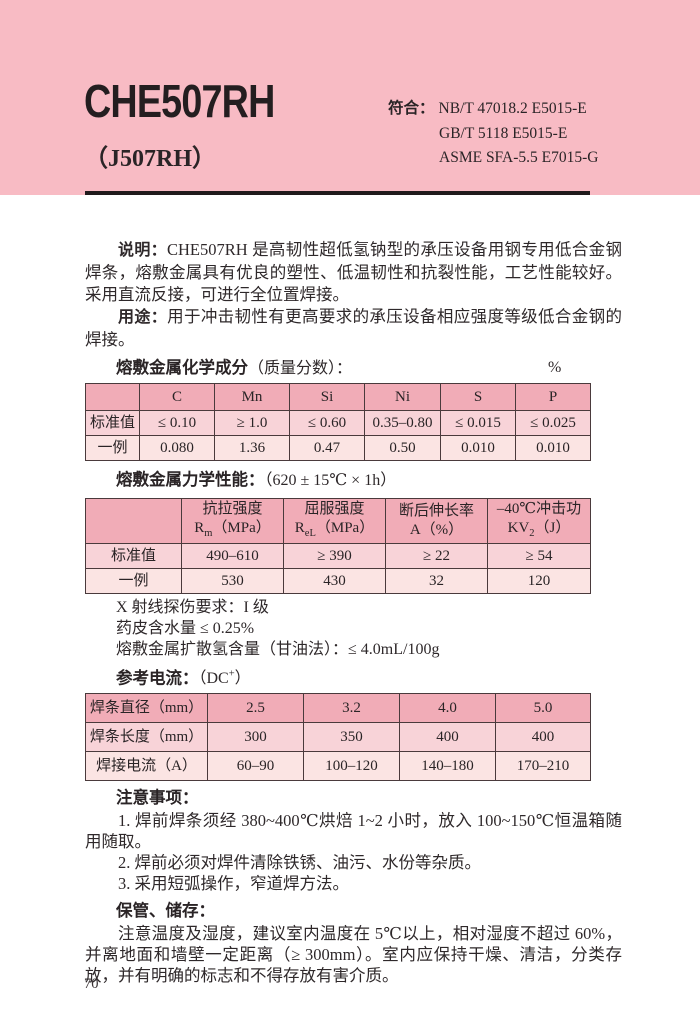 The image size is (700, 1035). I want to click on table-row: 一例 0.080 1.36 0.47 0.50 0.010 0.010, so click(338, 448).